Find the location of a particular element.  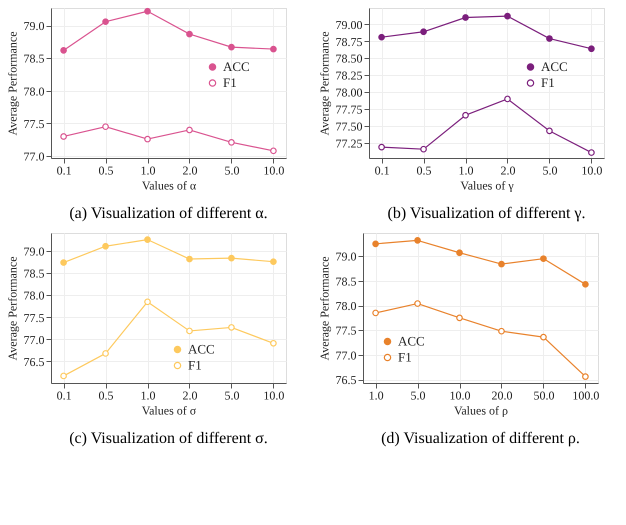

y-tick-label: 78.25 is located at coordinates (349, 75).